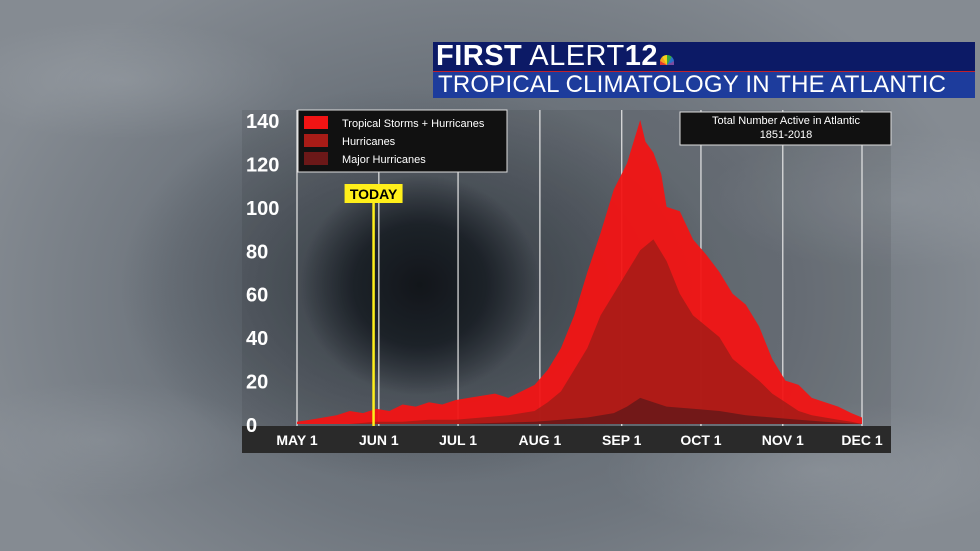  What do you see at coordinates (257, 383) in the screenshot?
I see `y-tick-label: 20` at bounding box center [257, 383].